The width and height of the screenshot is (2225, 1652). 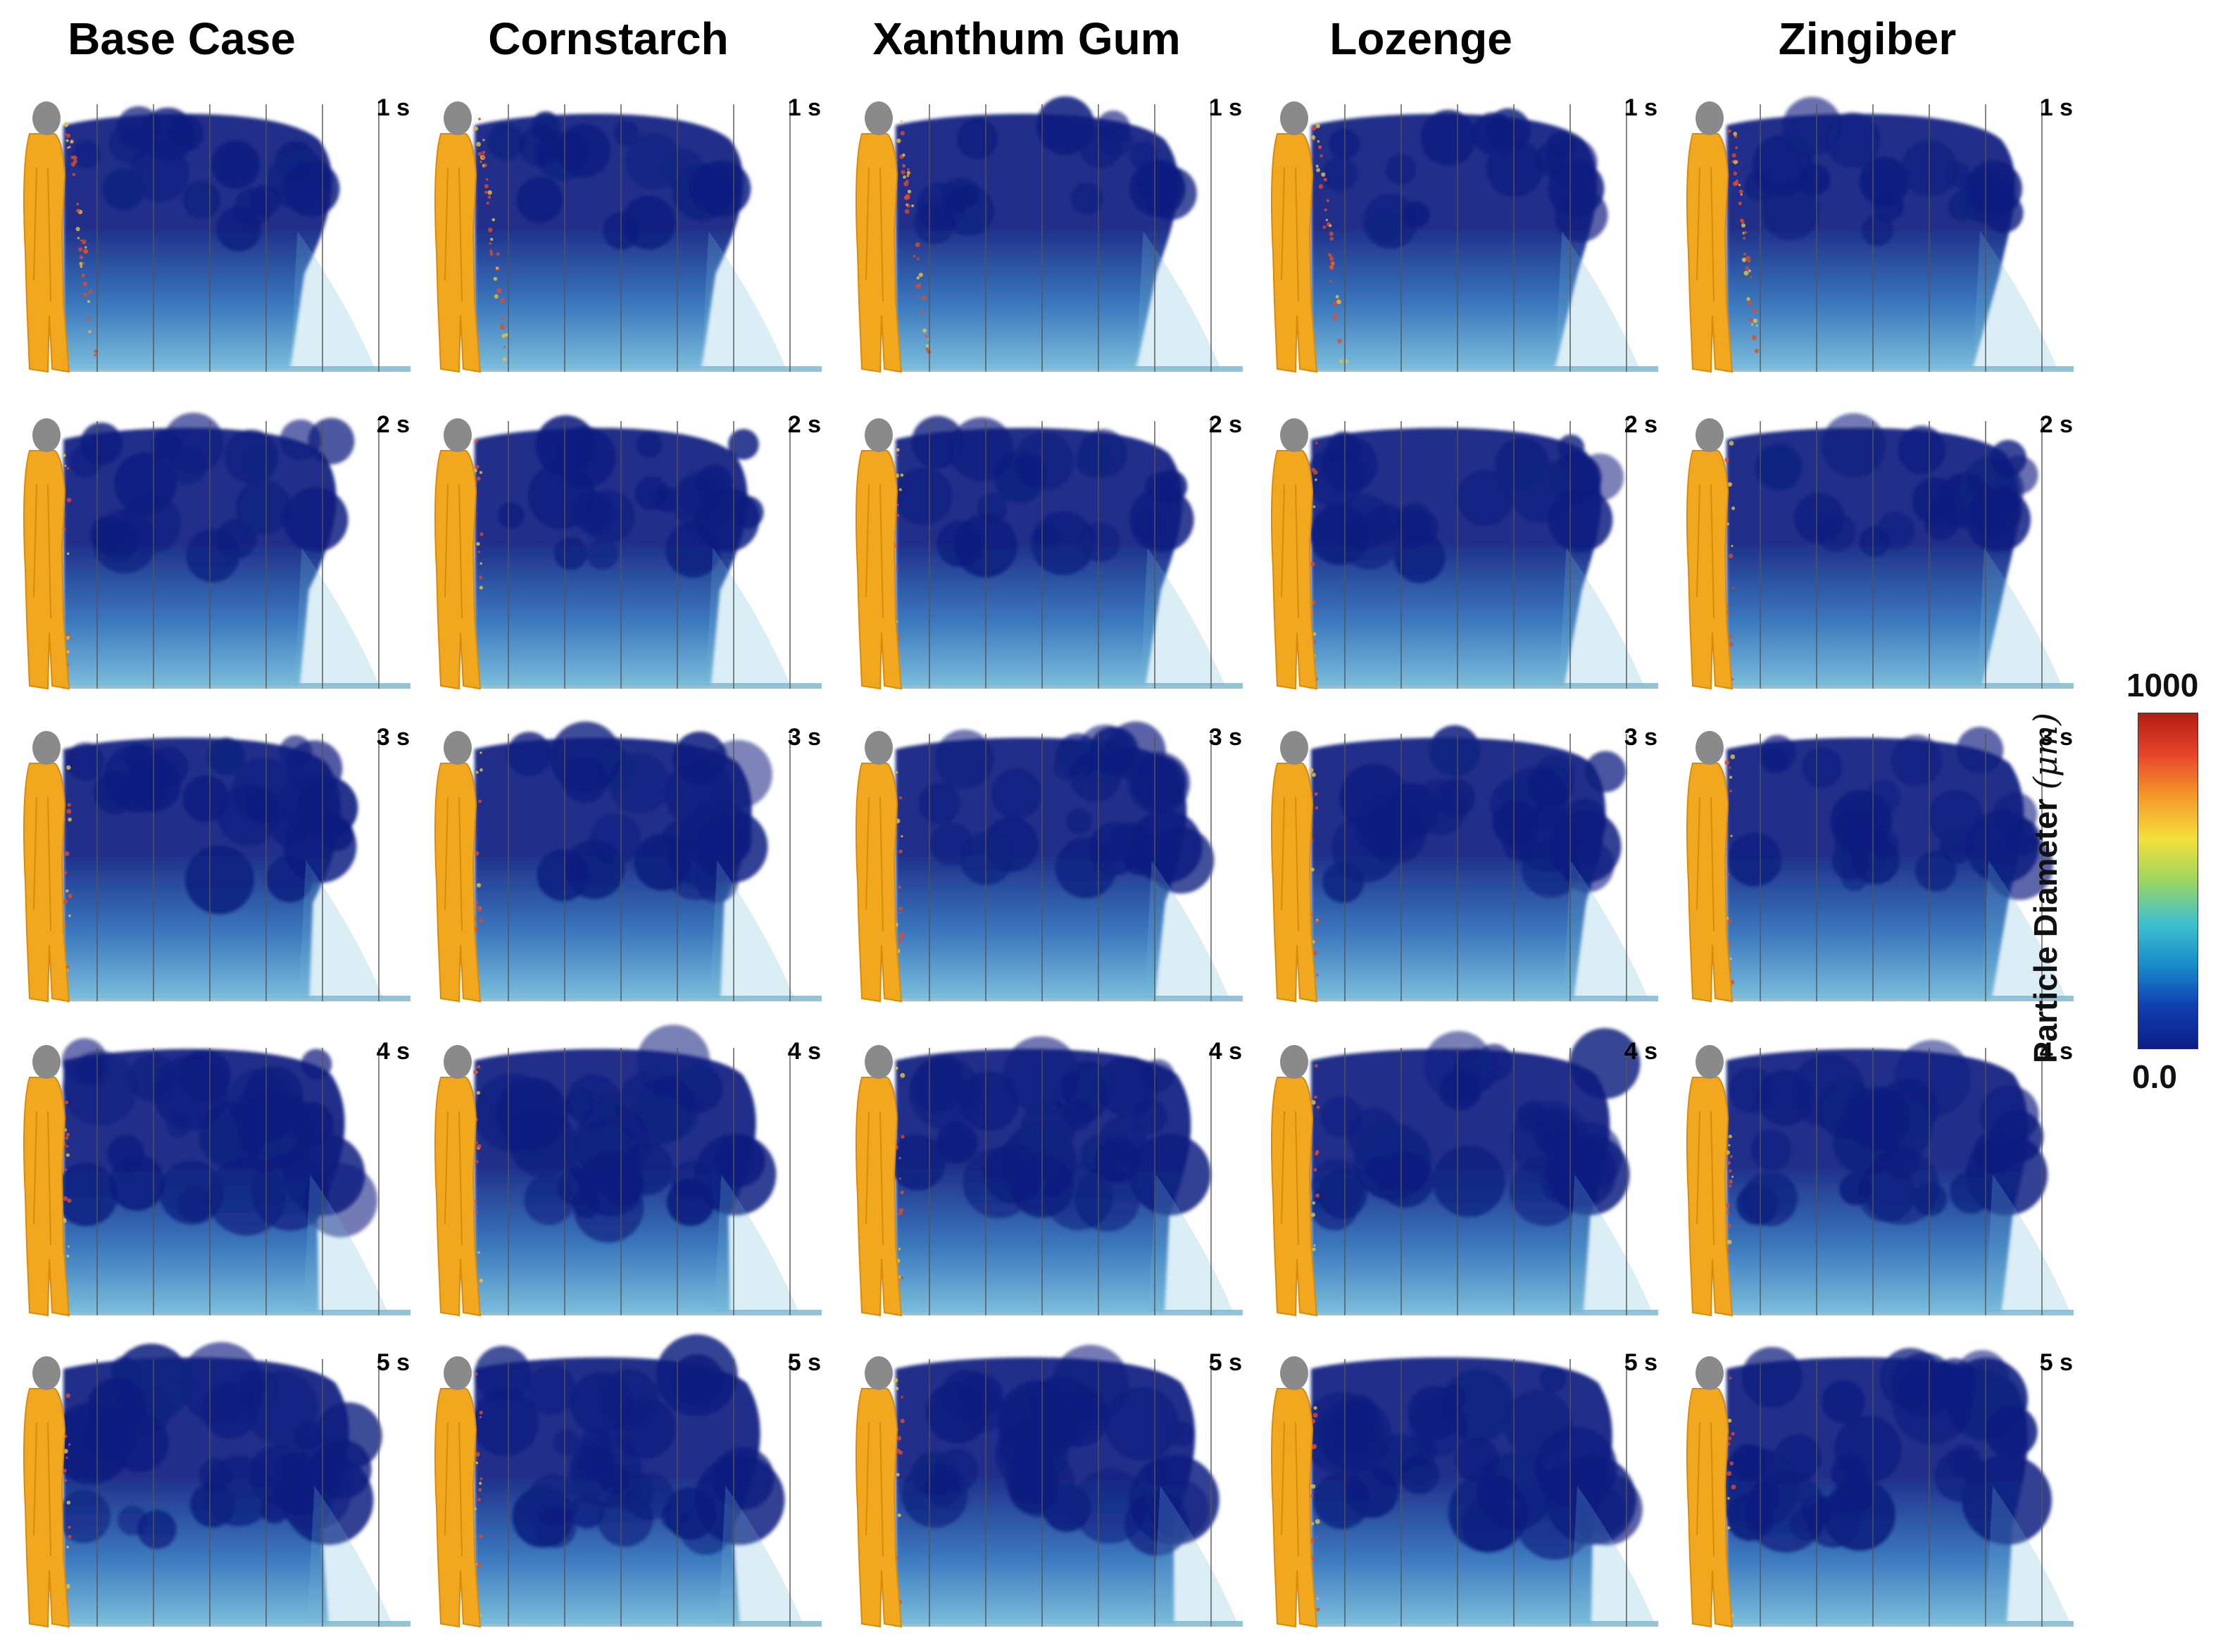 What do you see at coordinates (804, 1051) in the screenshot?
I see `time-label: 4 s` at bounding box center [804, 1051].